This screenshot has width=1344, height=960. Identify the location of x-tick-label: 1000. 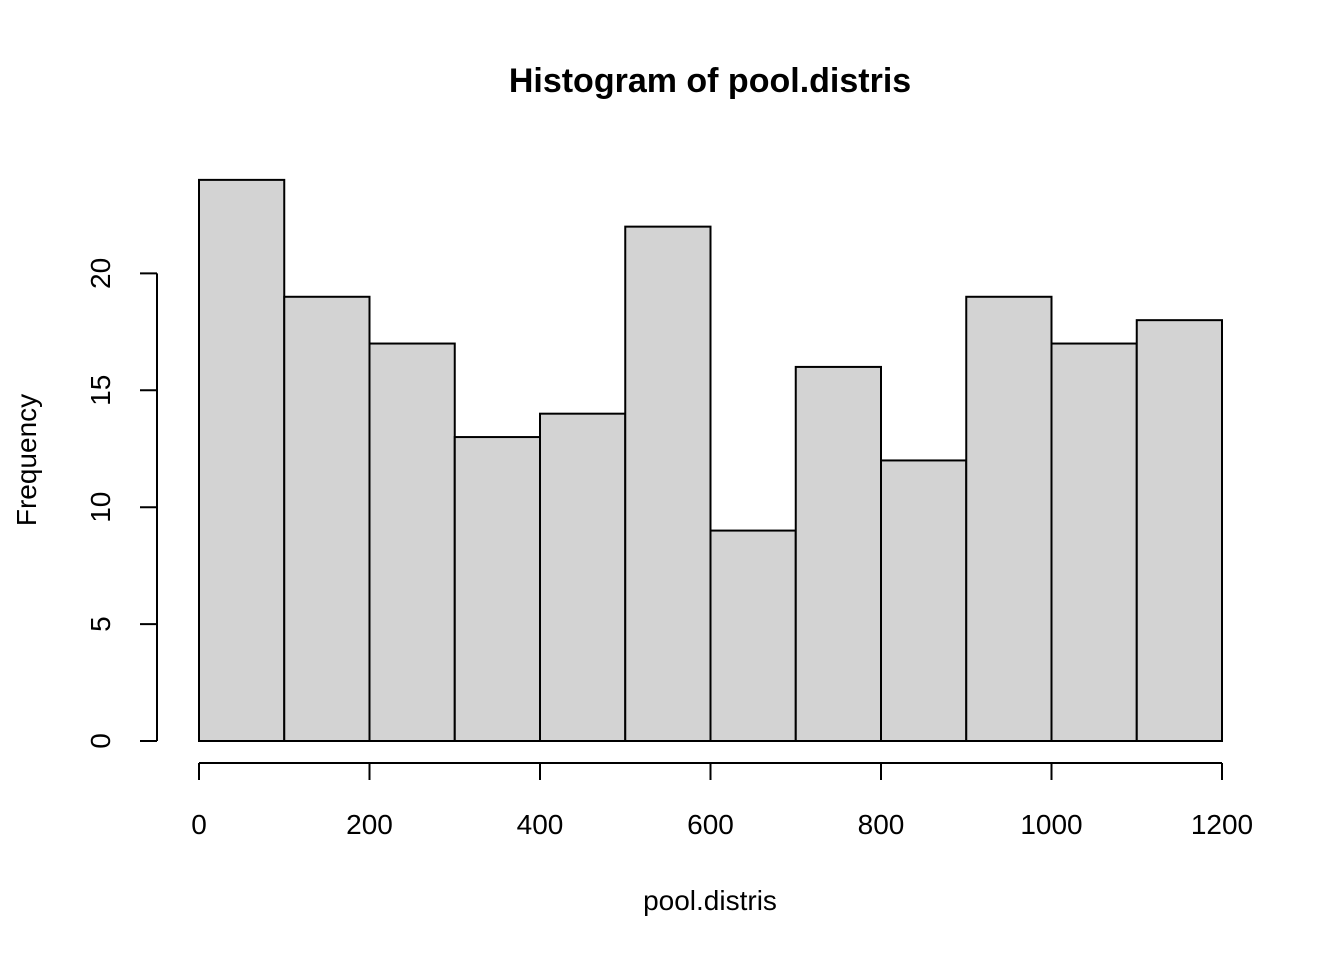
(1051, 824).